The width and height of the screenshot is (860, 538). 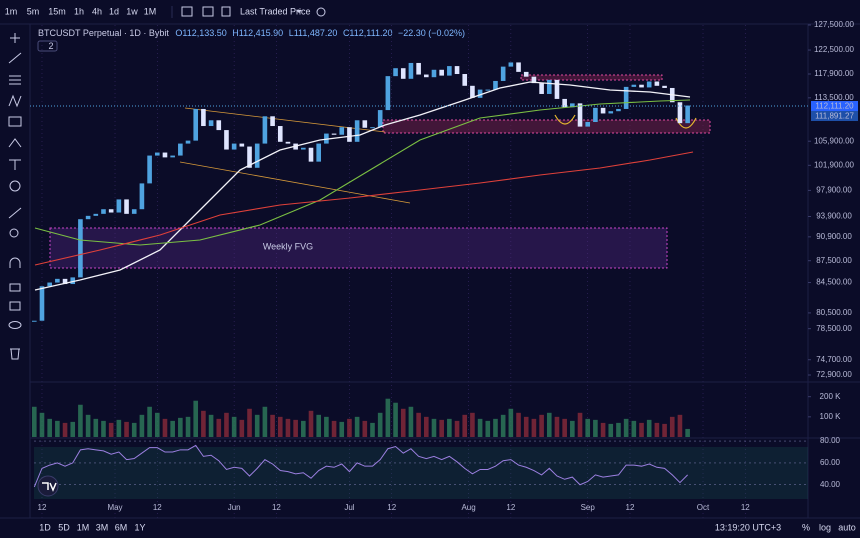 What do you see at coordinates (15, 306) in the screenshot?
I see `lock-all-tool` at bounding box center [15, 306].